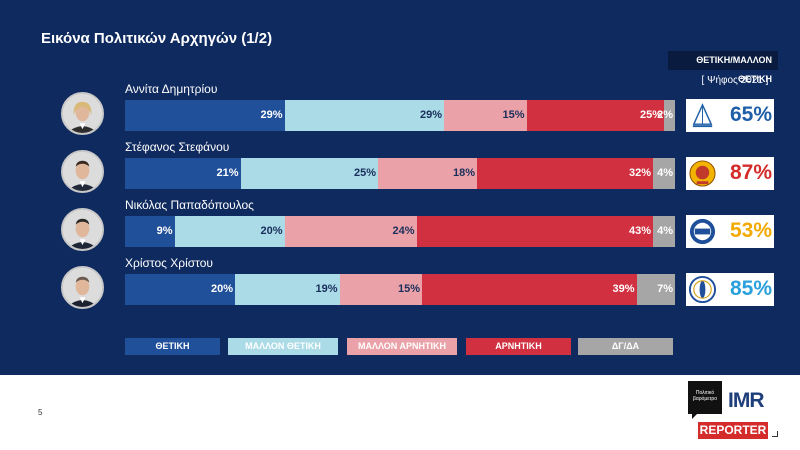 The height and width of the screenshot is (450, 800). What do you see at coordinates (403, 231) in the screenshot?
I see `bar-value-label: 24%` at bounding box center [403, 231].